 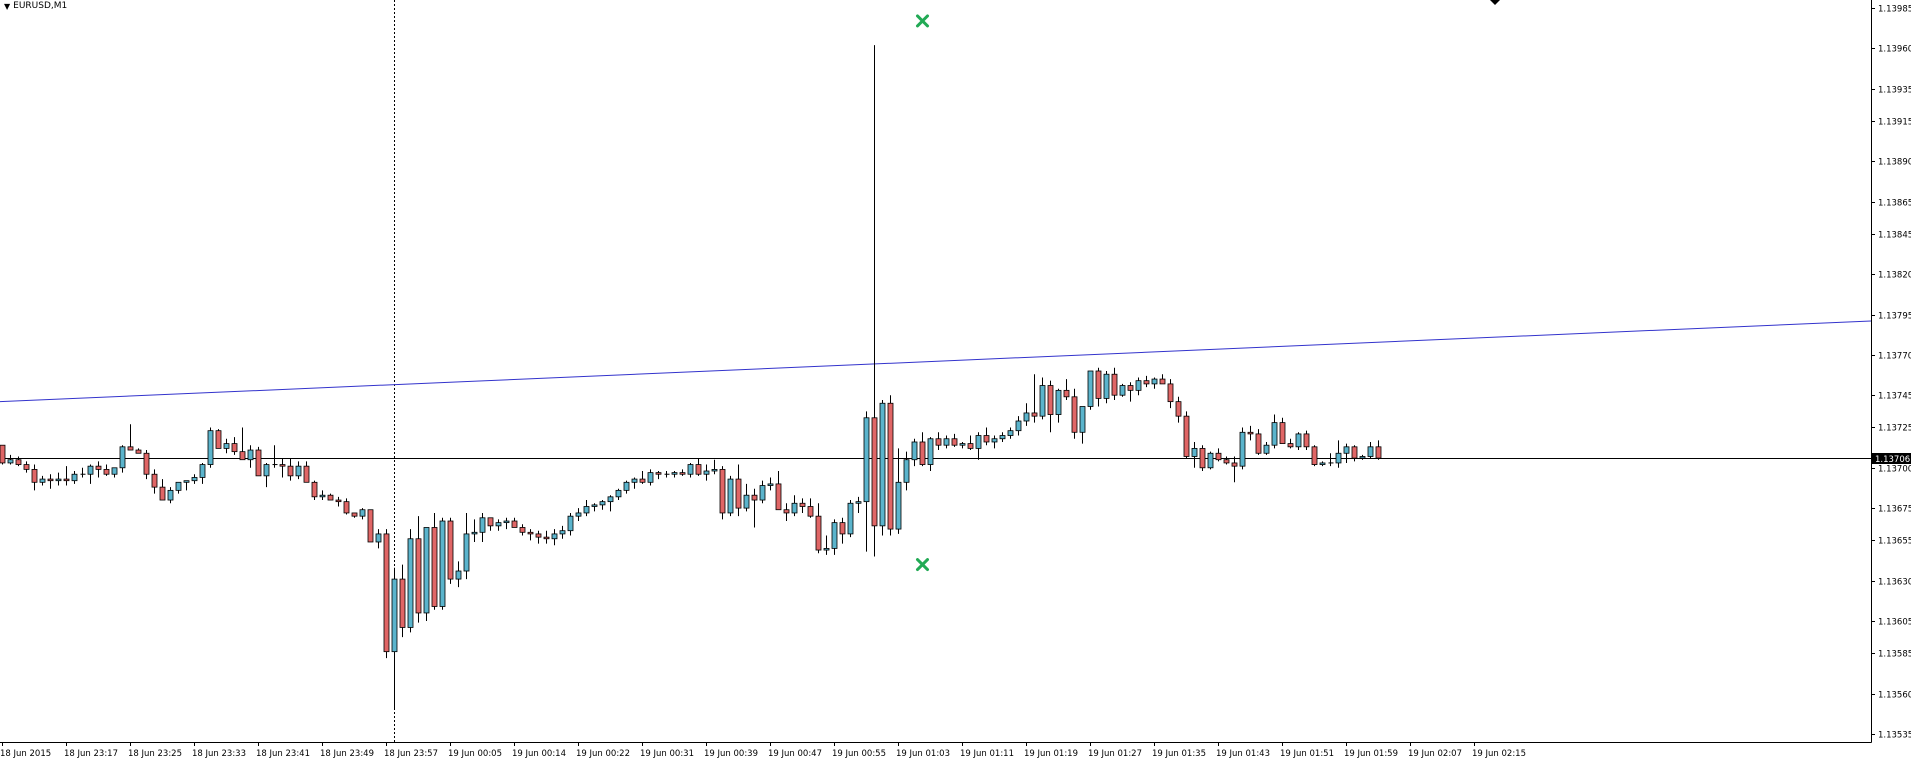 I want to click on y-tick-label: 1.13890, so click(x=1894, y=163).